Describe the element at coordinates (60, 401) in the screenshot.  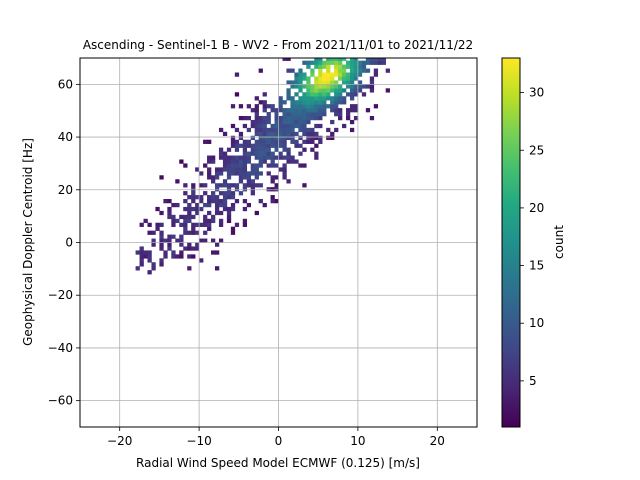
I see `y-tick-label: −60` at that location.